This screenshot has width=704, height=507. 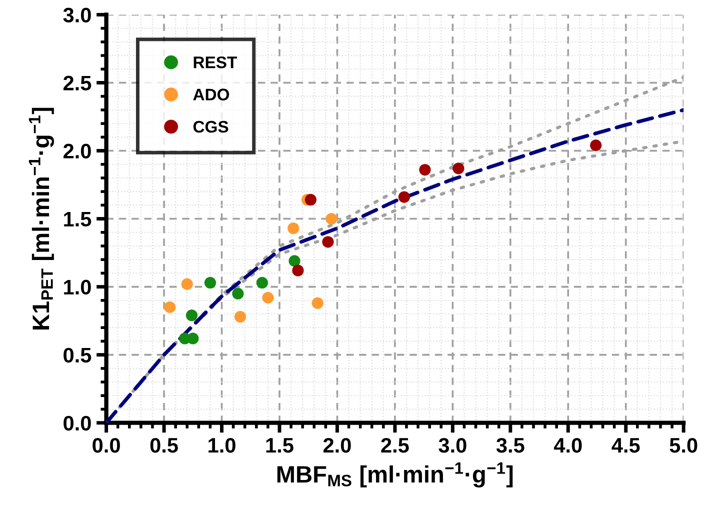 I want to click on x-tick-label: 1.5, so click(x=280, y=445).